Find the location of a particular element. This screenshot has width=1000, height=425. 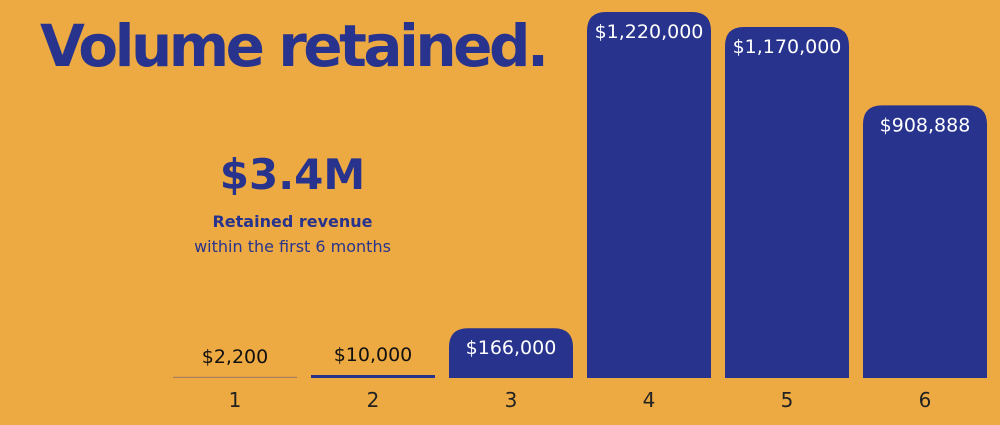

bar-value-label-1: $2,200 is located at coordinates (235, 357).